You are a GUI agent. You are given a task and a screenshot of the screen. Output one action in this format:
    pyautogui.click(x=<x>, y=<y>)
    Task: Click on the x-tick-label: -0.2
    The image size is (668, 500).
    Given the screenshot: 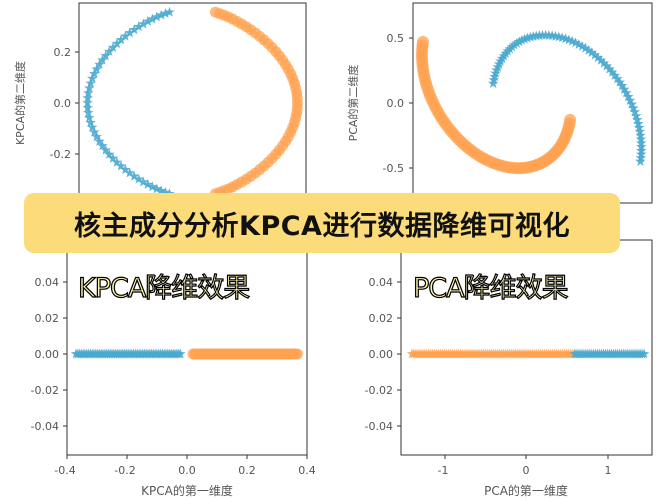 What is the action you would take?
    pyautogui.click(x=124, y=470)
    